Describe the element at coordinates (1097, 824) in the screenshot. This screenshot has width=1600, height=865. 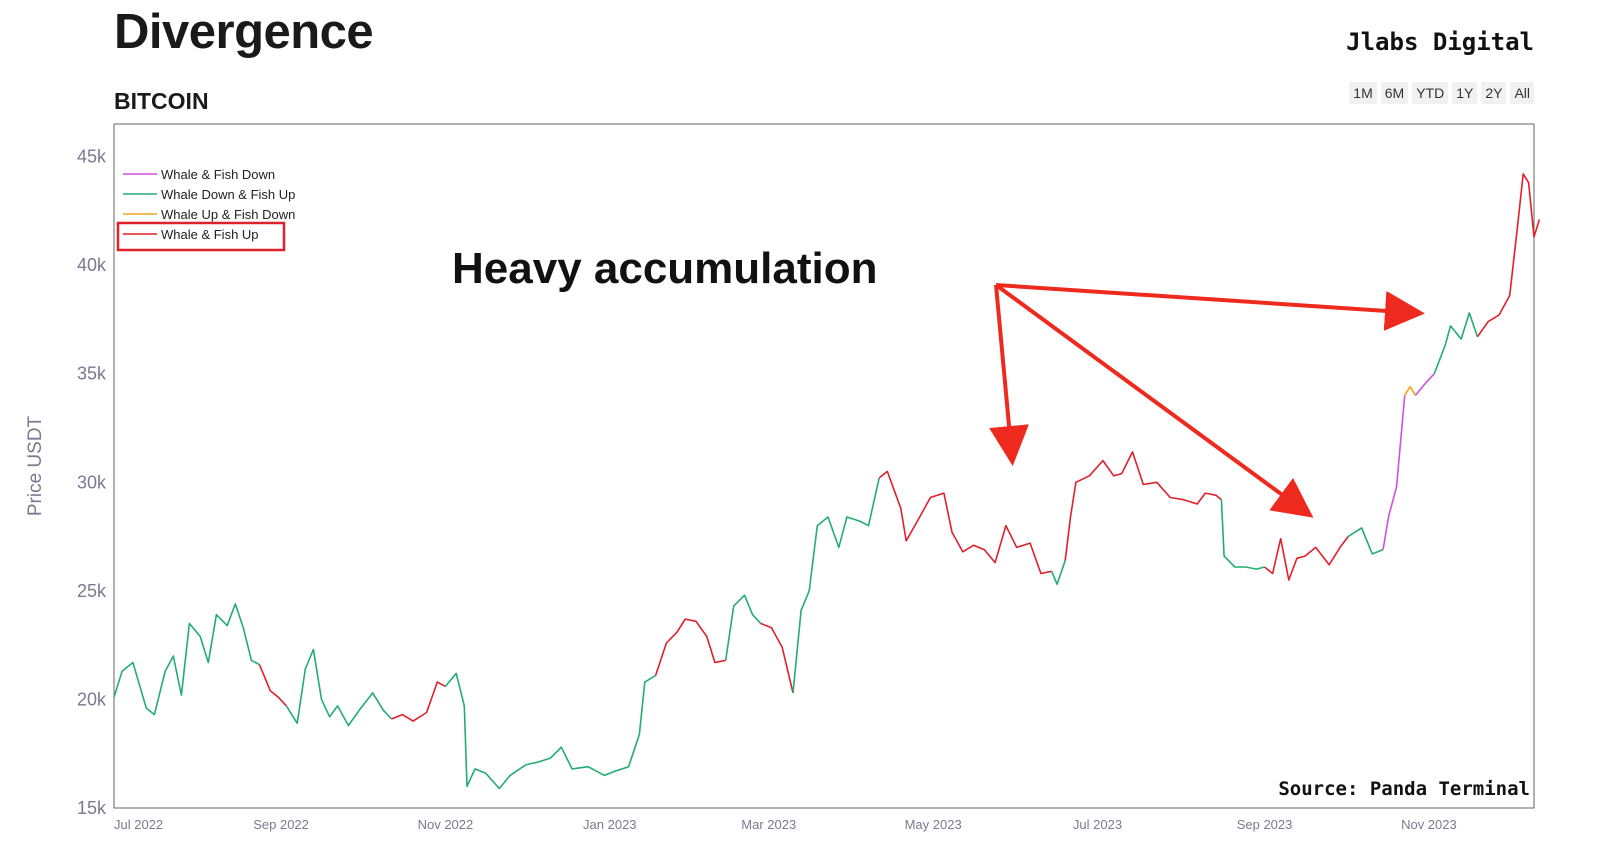
I see `x-tick-label: Jul 2023` at that location.